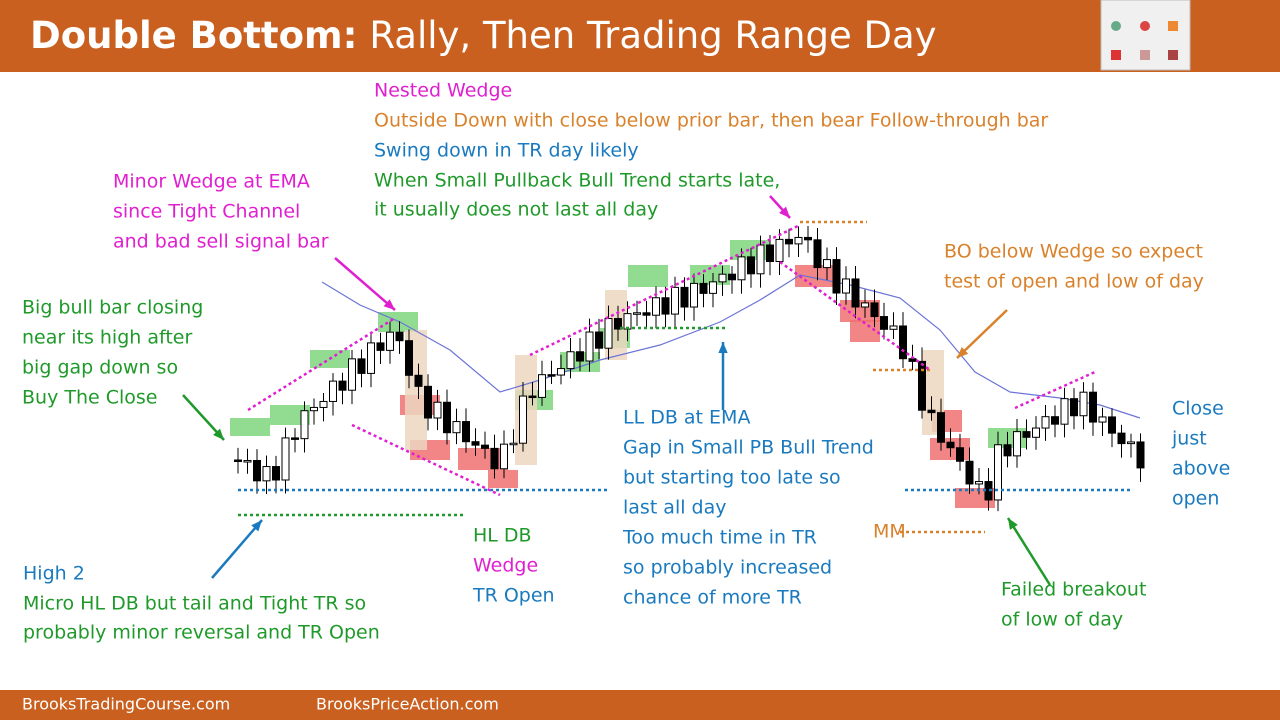 The width and height of the screenshot is (1280, 720). Describe the element at coordinates (686, 418) in the screenshot. I see `annotation: LL DB at EMA` at that location.